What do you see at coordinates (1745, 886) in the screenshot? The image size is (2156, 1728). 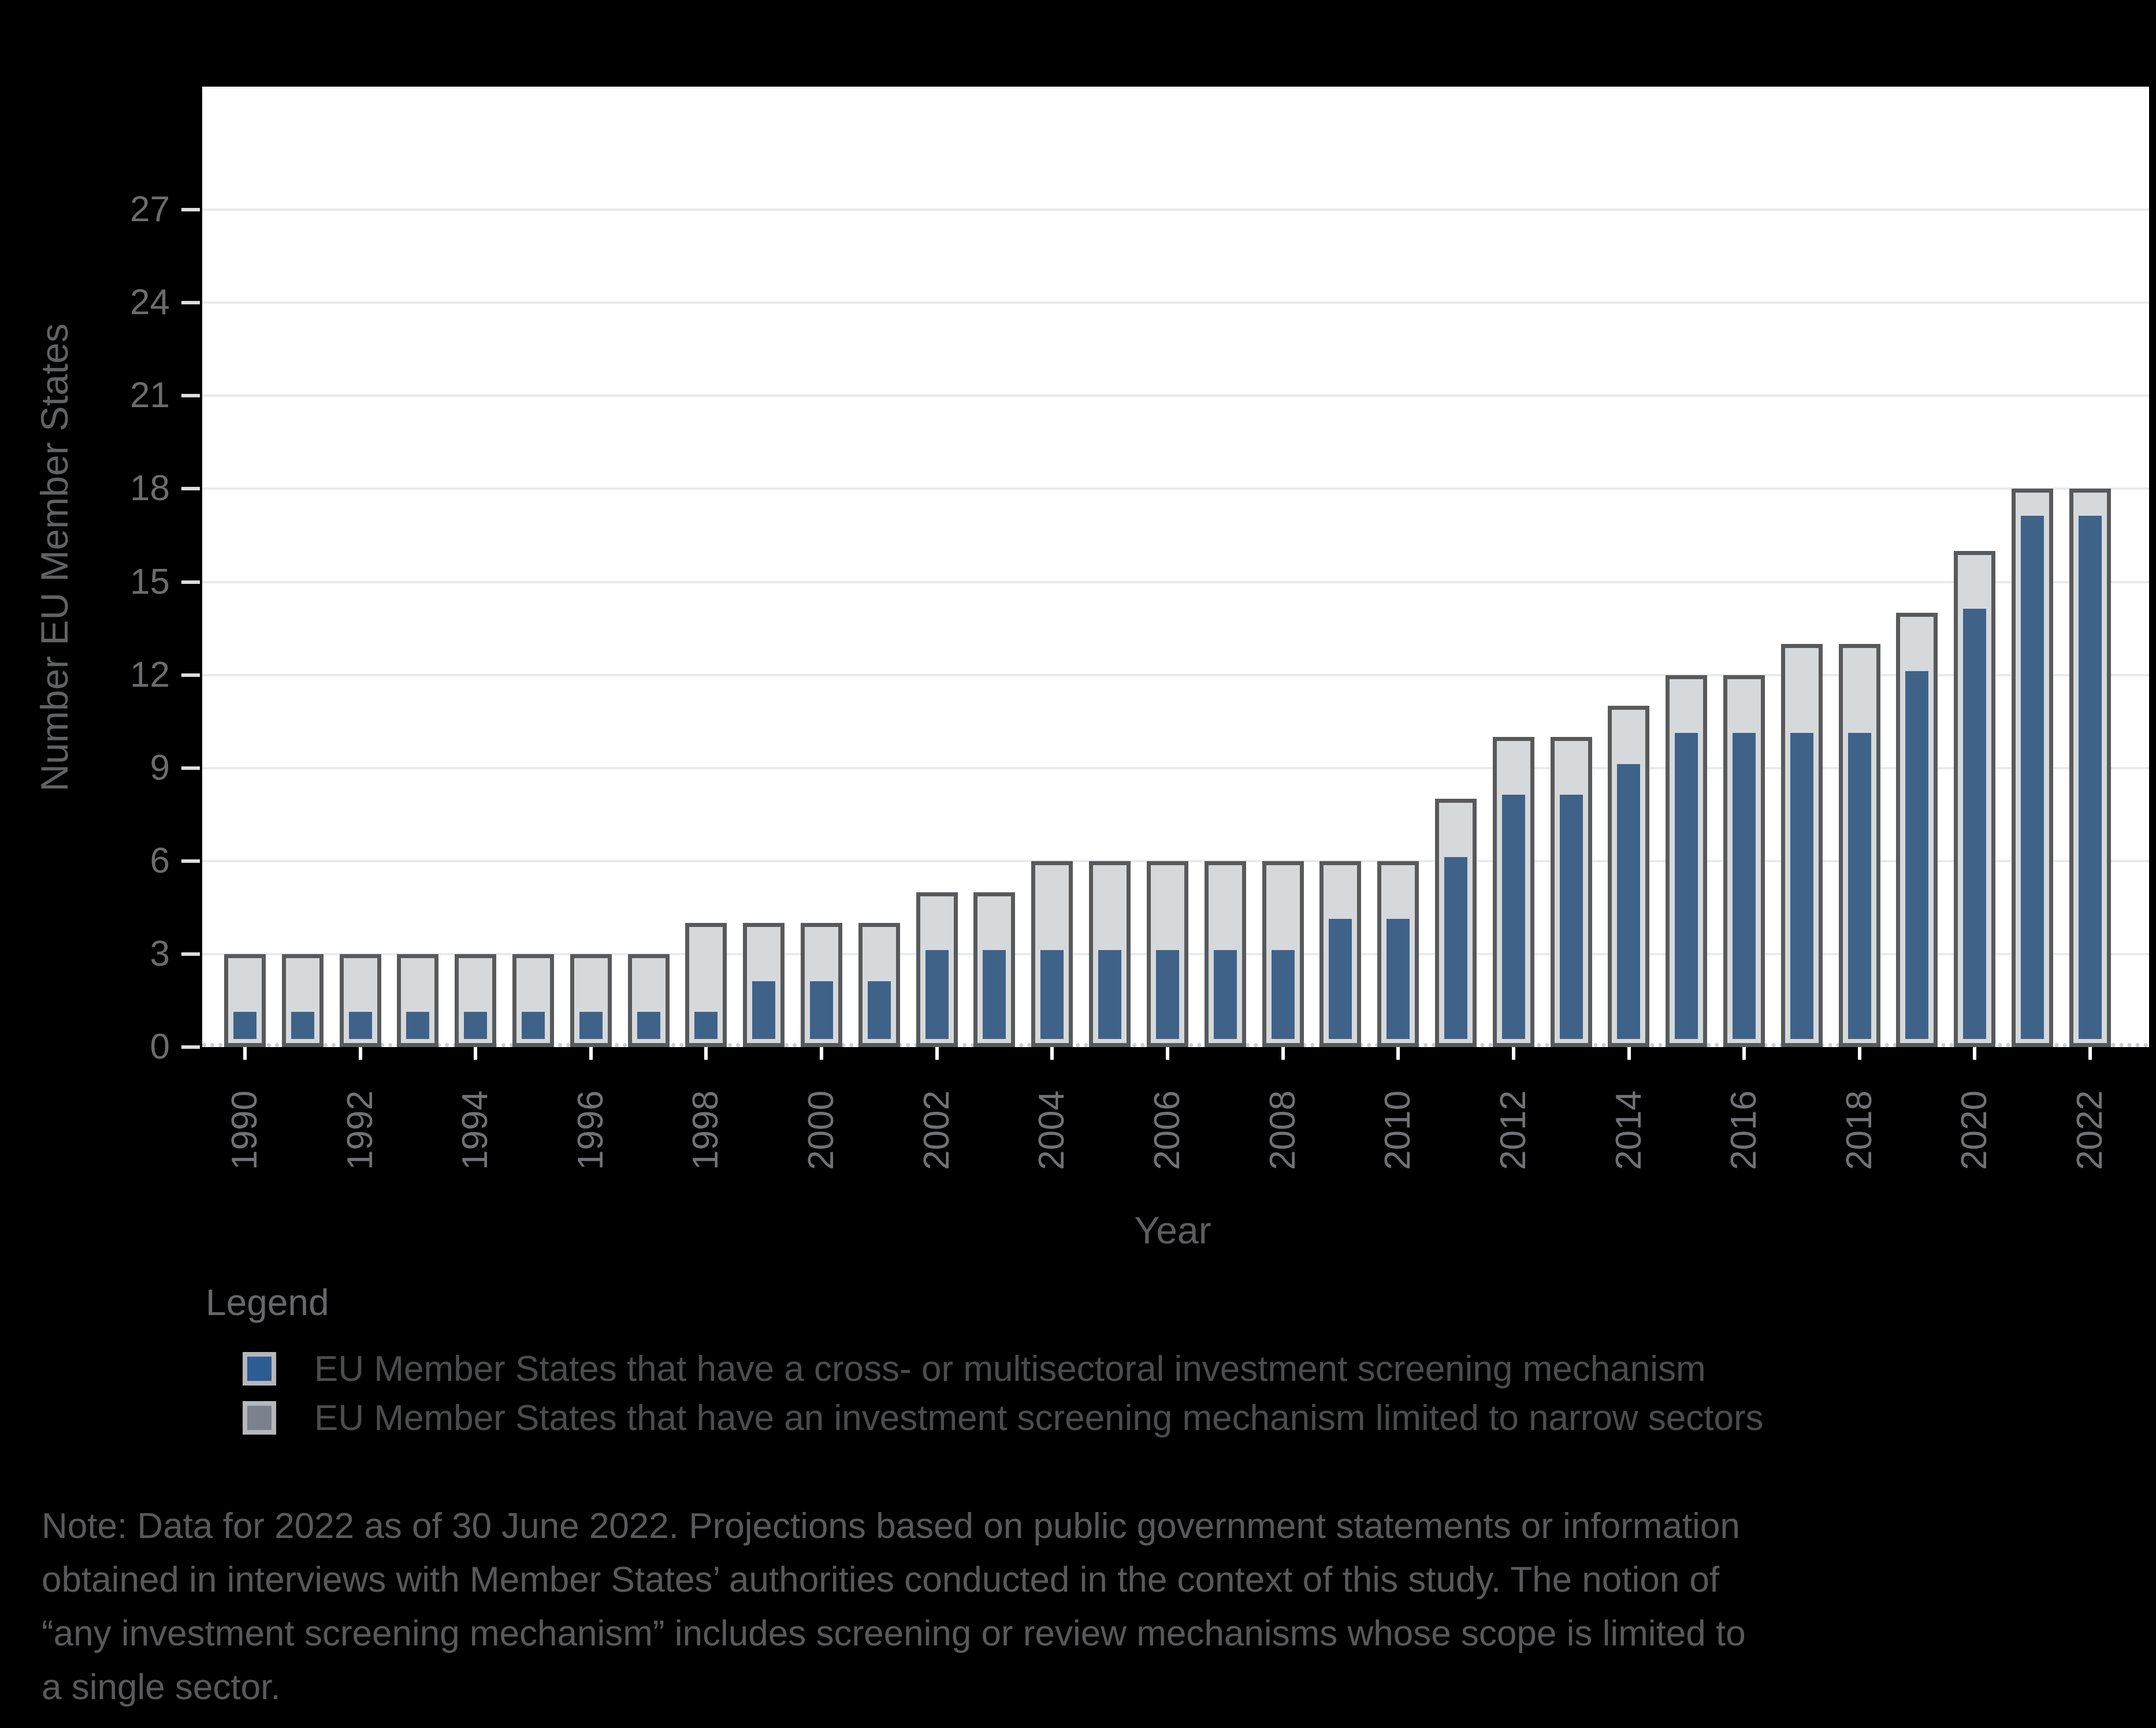 I see `bar-cross-sectoral-2016` at bounding box center [1745, 886].